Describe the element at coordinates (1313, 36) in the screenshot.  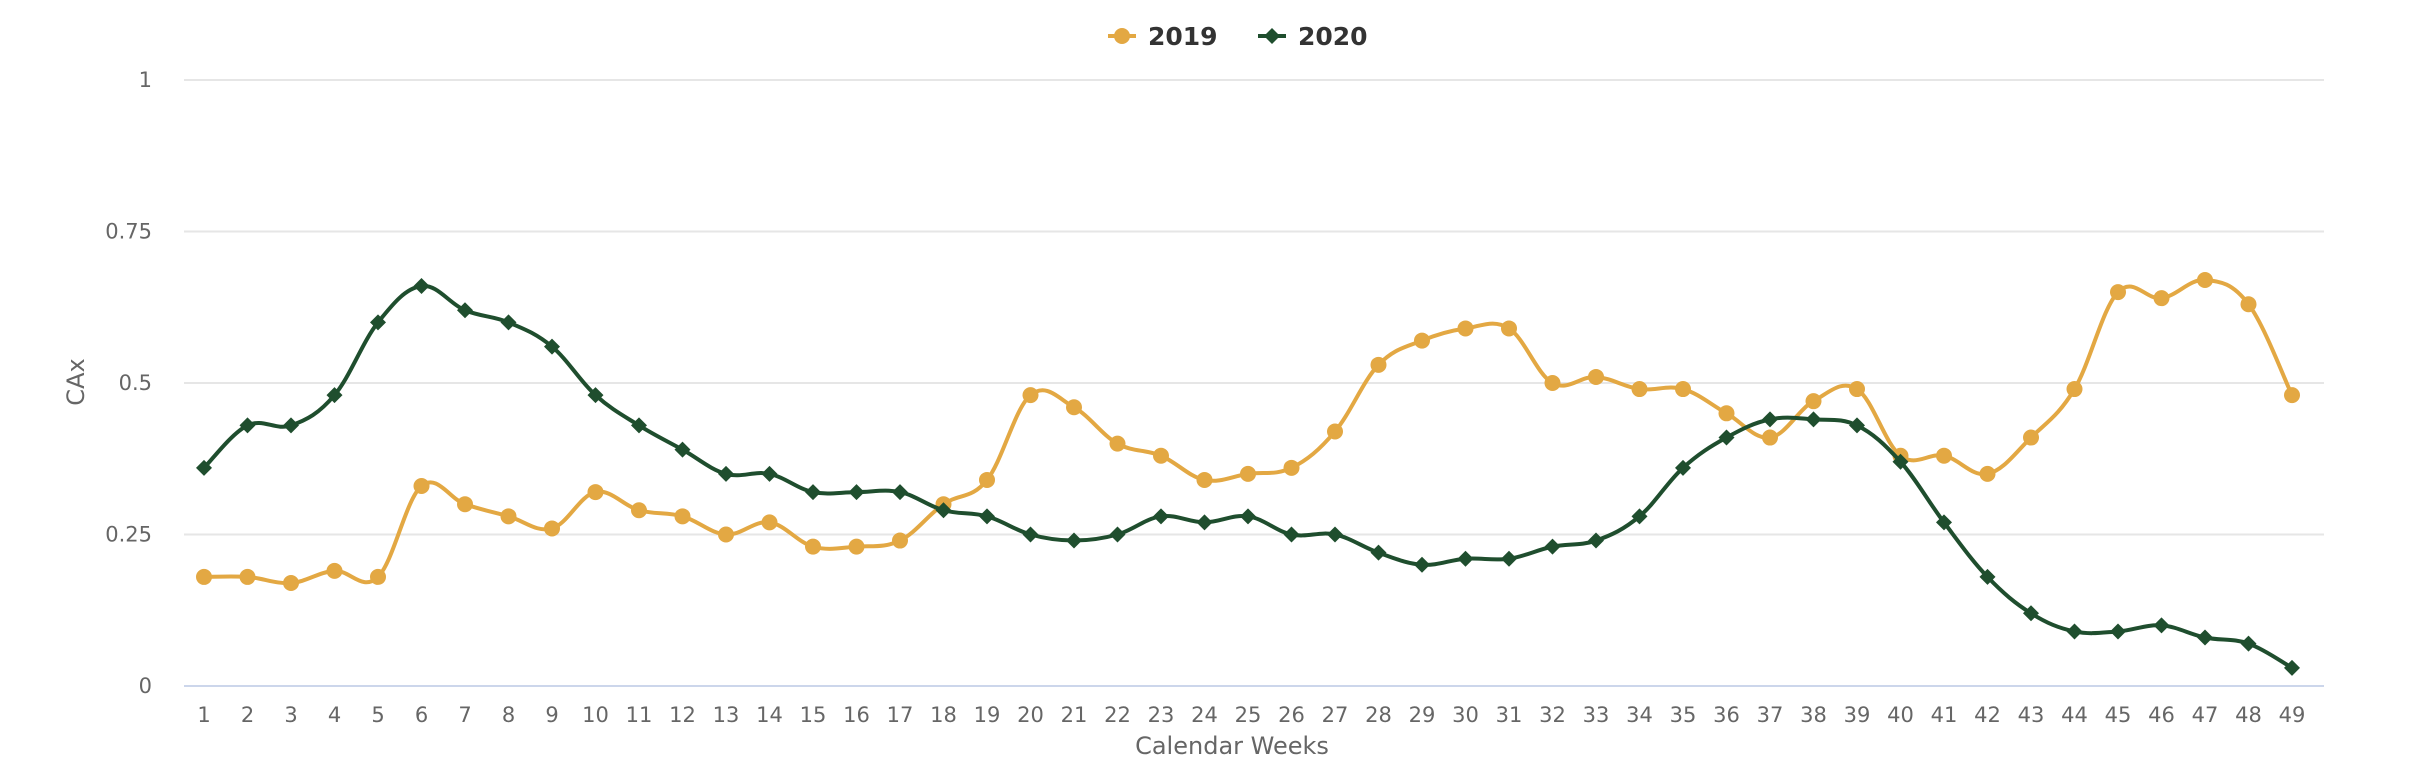
I see `legend-item-2020: 2020` at that location.